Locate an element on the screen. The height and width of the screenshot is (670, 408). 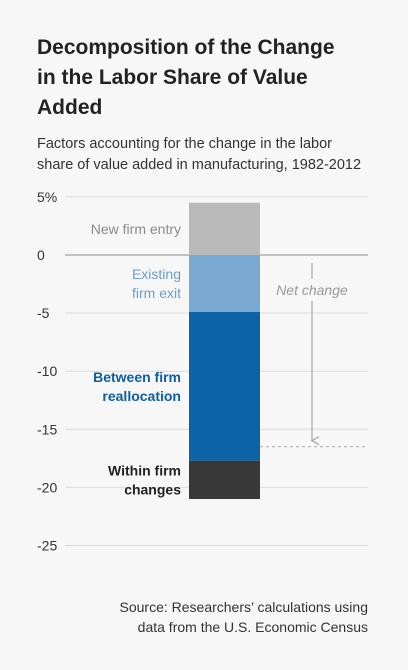
net-change-label-backing is located at coordinates (312, 289).